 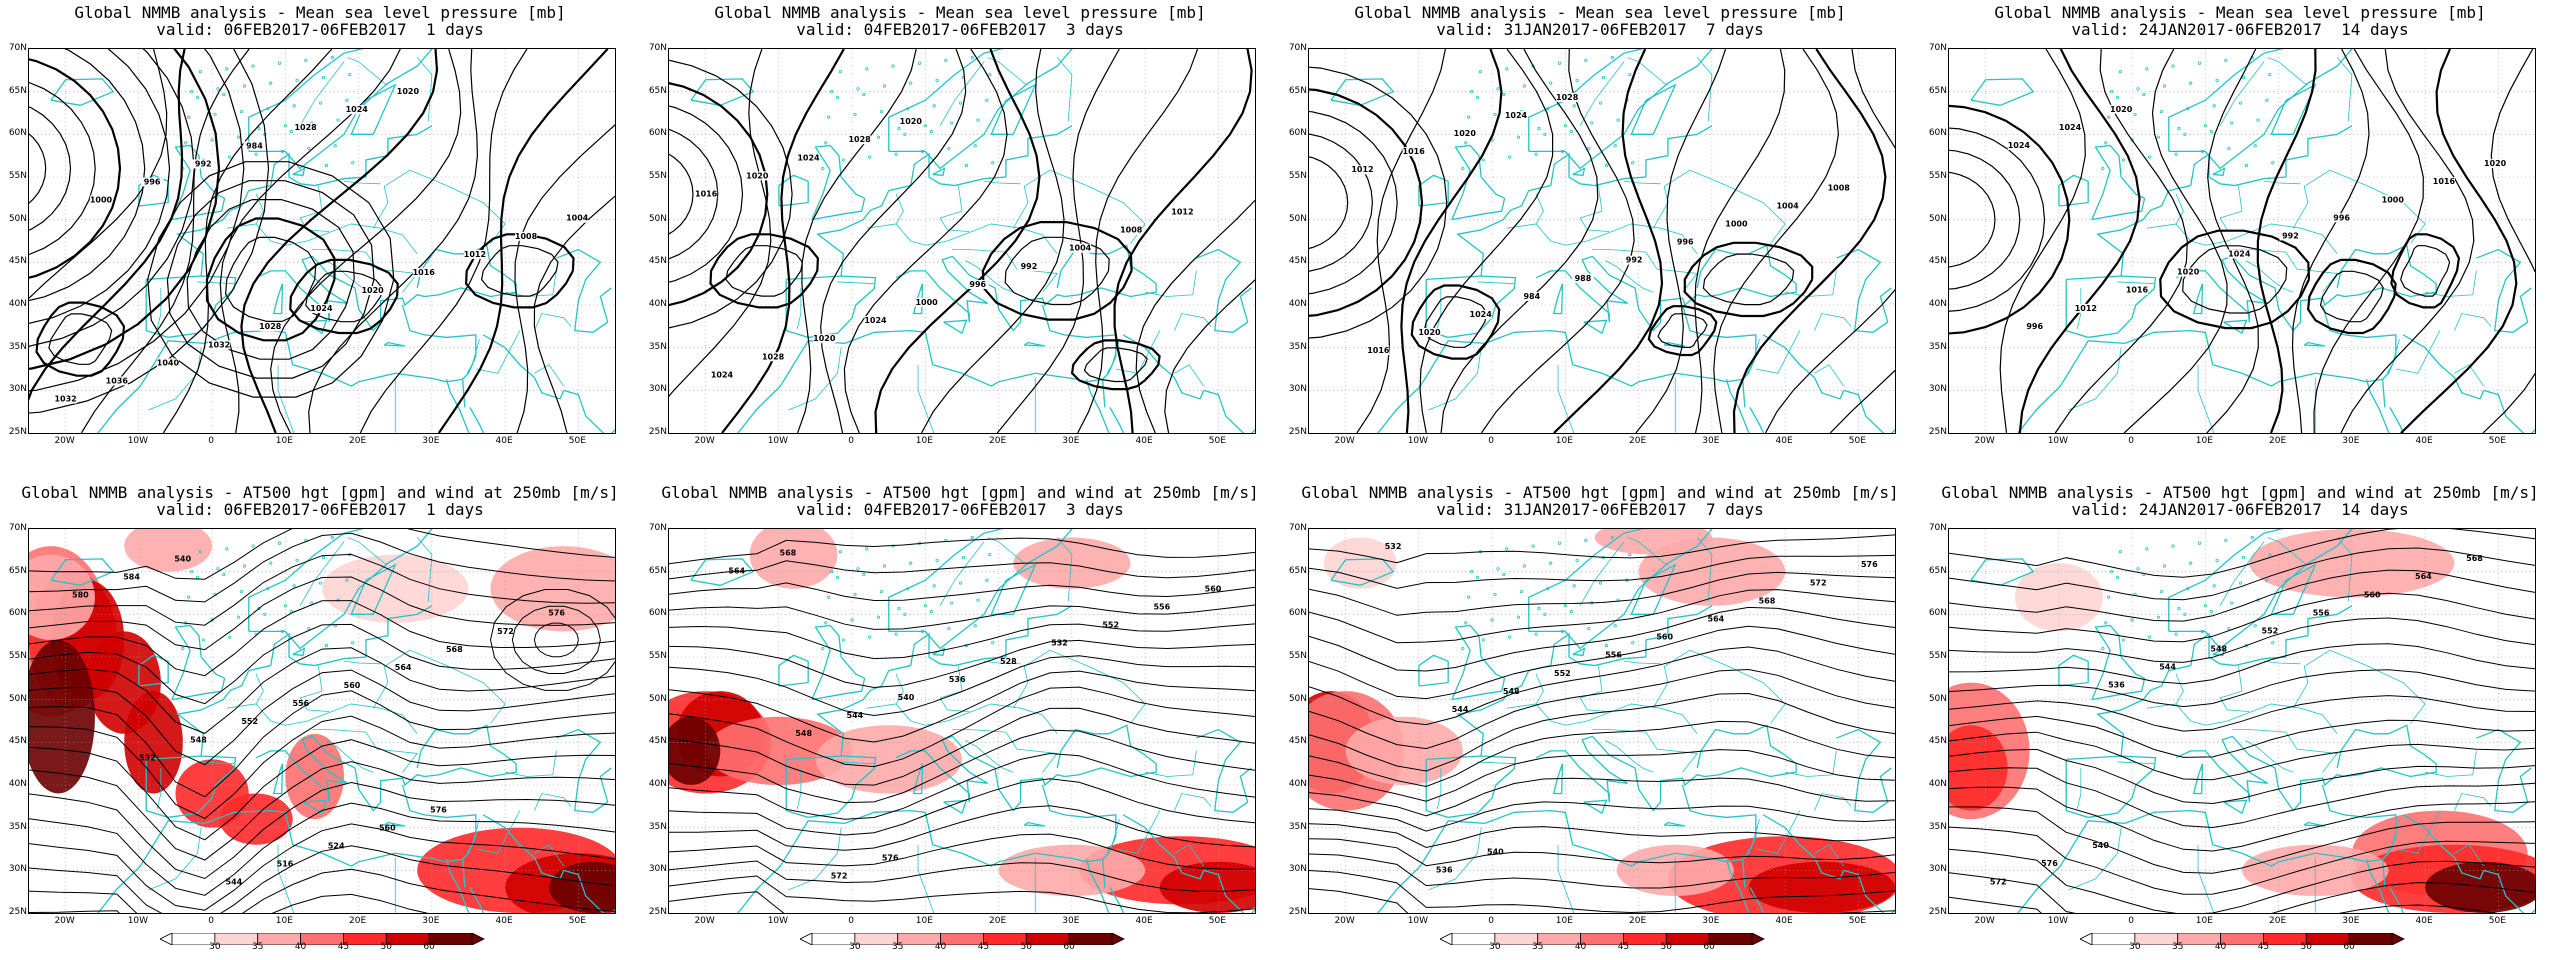 What do you see at coordinates (2236, 720) in the screenshot?
I see `contour-labels: 536 544 548 552 556 560 564 568 572 576 540` at bounding box center [2236, 720].